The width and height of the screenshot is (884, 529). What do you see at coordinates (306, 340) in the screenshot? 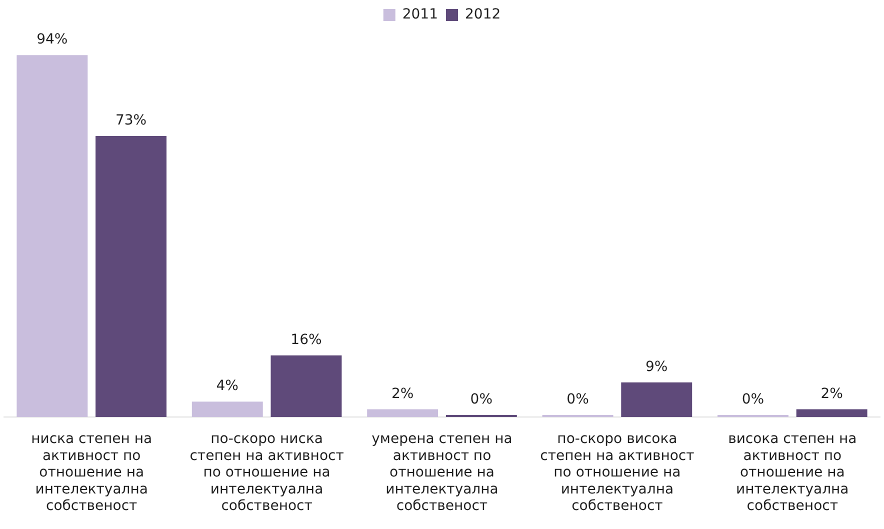
I see `data-label: 16%` at bounding box center [306, 340].